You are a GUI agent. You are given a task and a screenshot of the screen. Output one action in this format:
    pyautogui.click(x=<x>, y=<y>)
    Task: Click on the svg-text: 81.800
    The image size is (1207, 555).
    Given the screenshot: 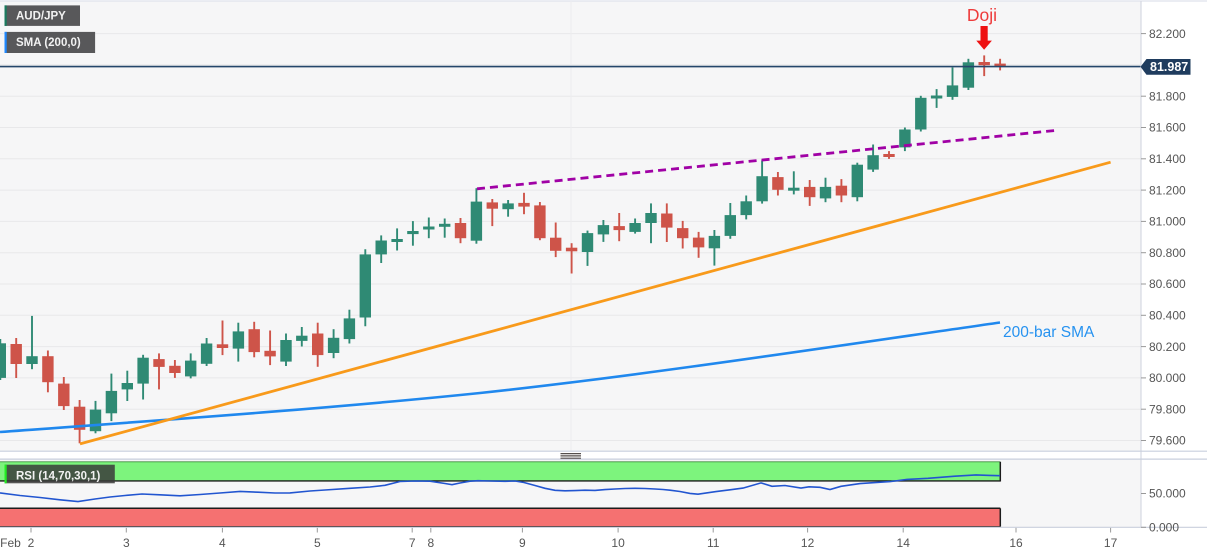 What is the action you would take?
    pyautogui.click(x=1167, y=96)
    